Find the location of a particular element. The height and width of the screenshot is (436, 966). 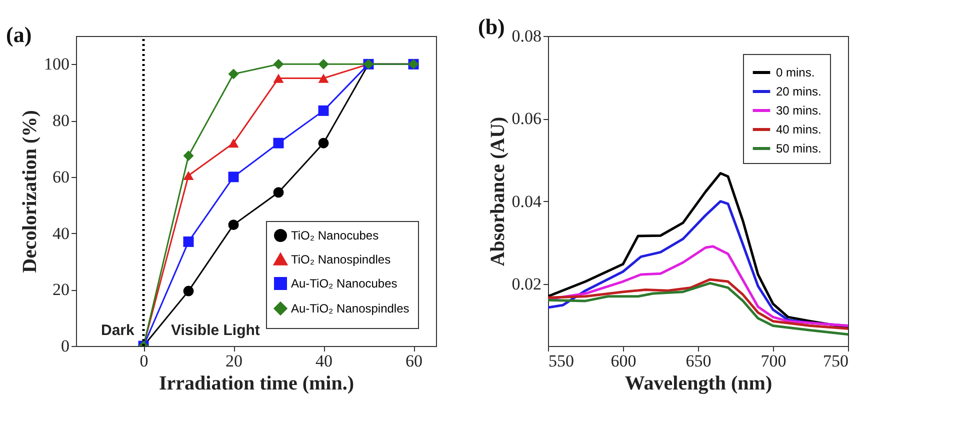

y-tick-label: 60 is located at coordinates (61, 176).